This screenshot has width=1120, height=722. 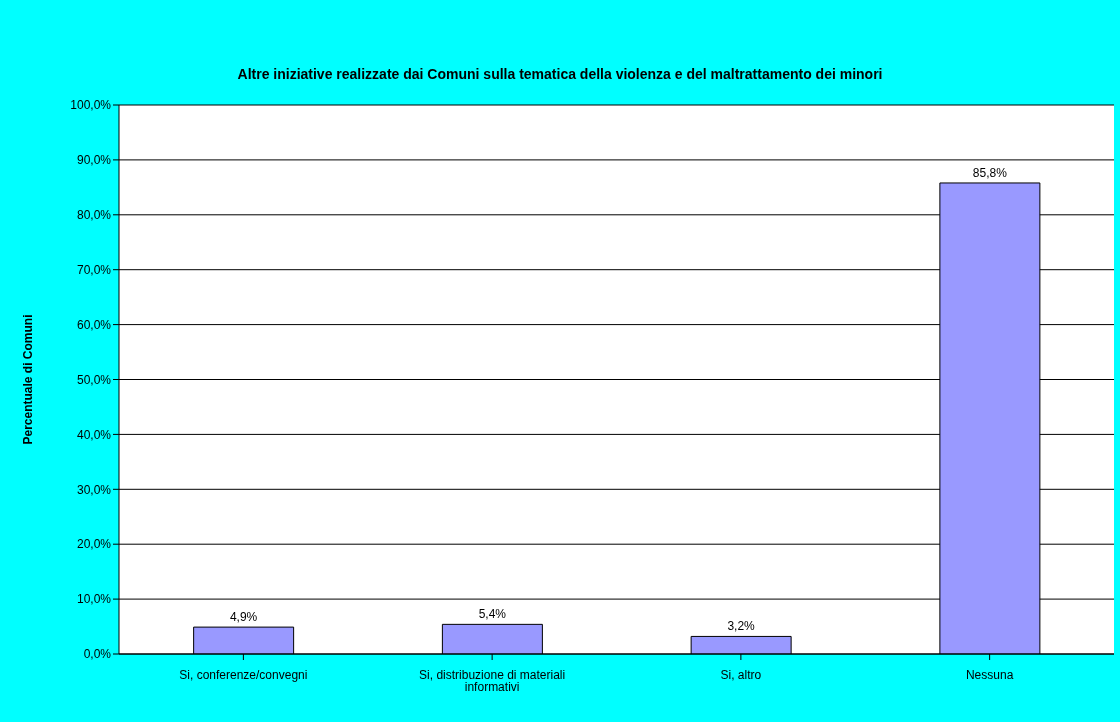 What do you see at coordinates (243, 617) in the screenshot?
I see `data-label: 4,9%` at bounding box center [243, 617].